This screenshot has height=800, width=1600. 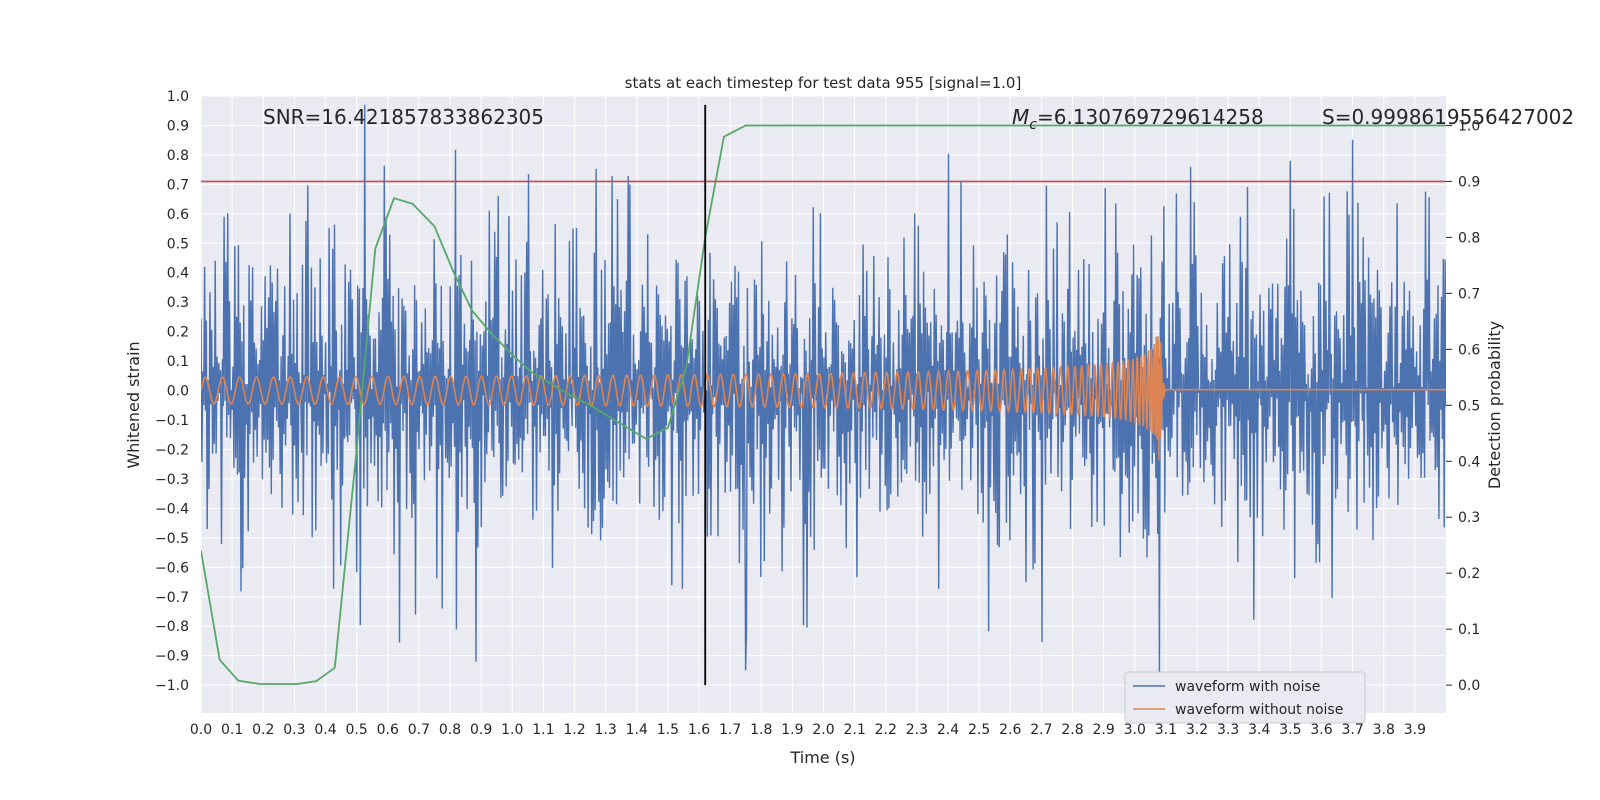 What do you see at coordinates (822, 757) in the screenshot?
I see `x-axis-label: Time (s)` at bounding box center [822, 757].